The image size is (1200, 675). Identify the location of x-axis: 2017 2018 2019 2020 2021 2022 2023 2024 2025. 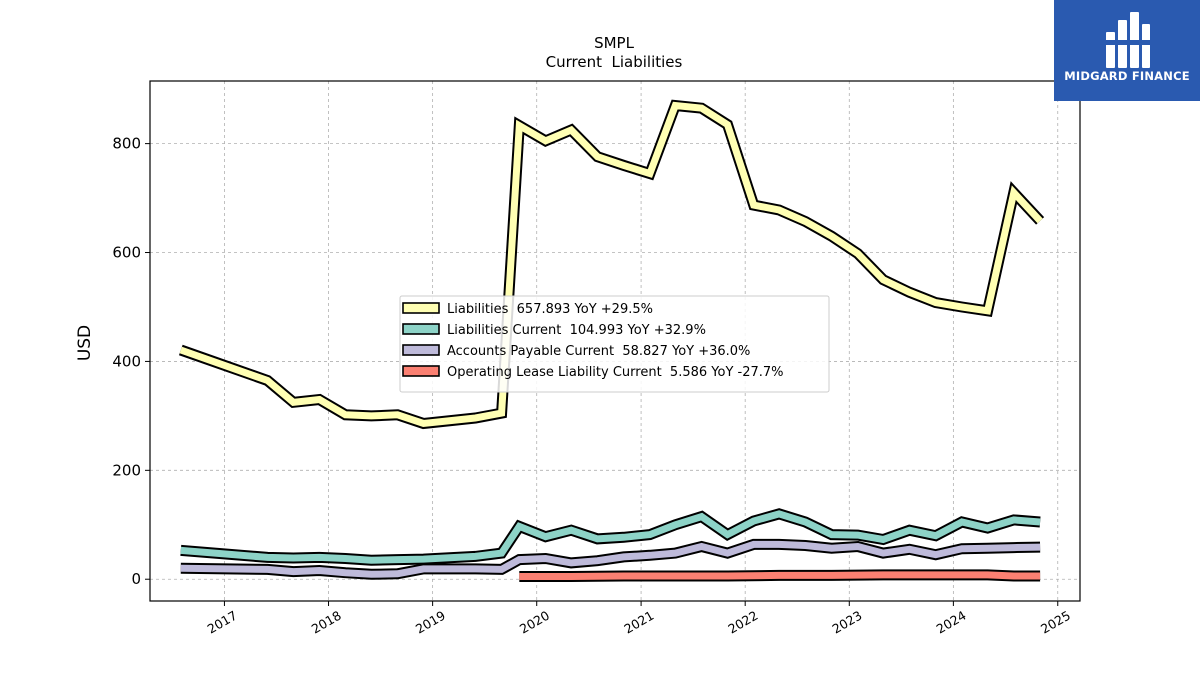
(639, 619).